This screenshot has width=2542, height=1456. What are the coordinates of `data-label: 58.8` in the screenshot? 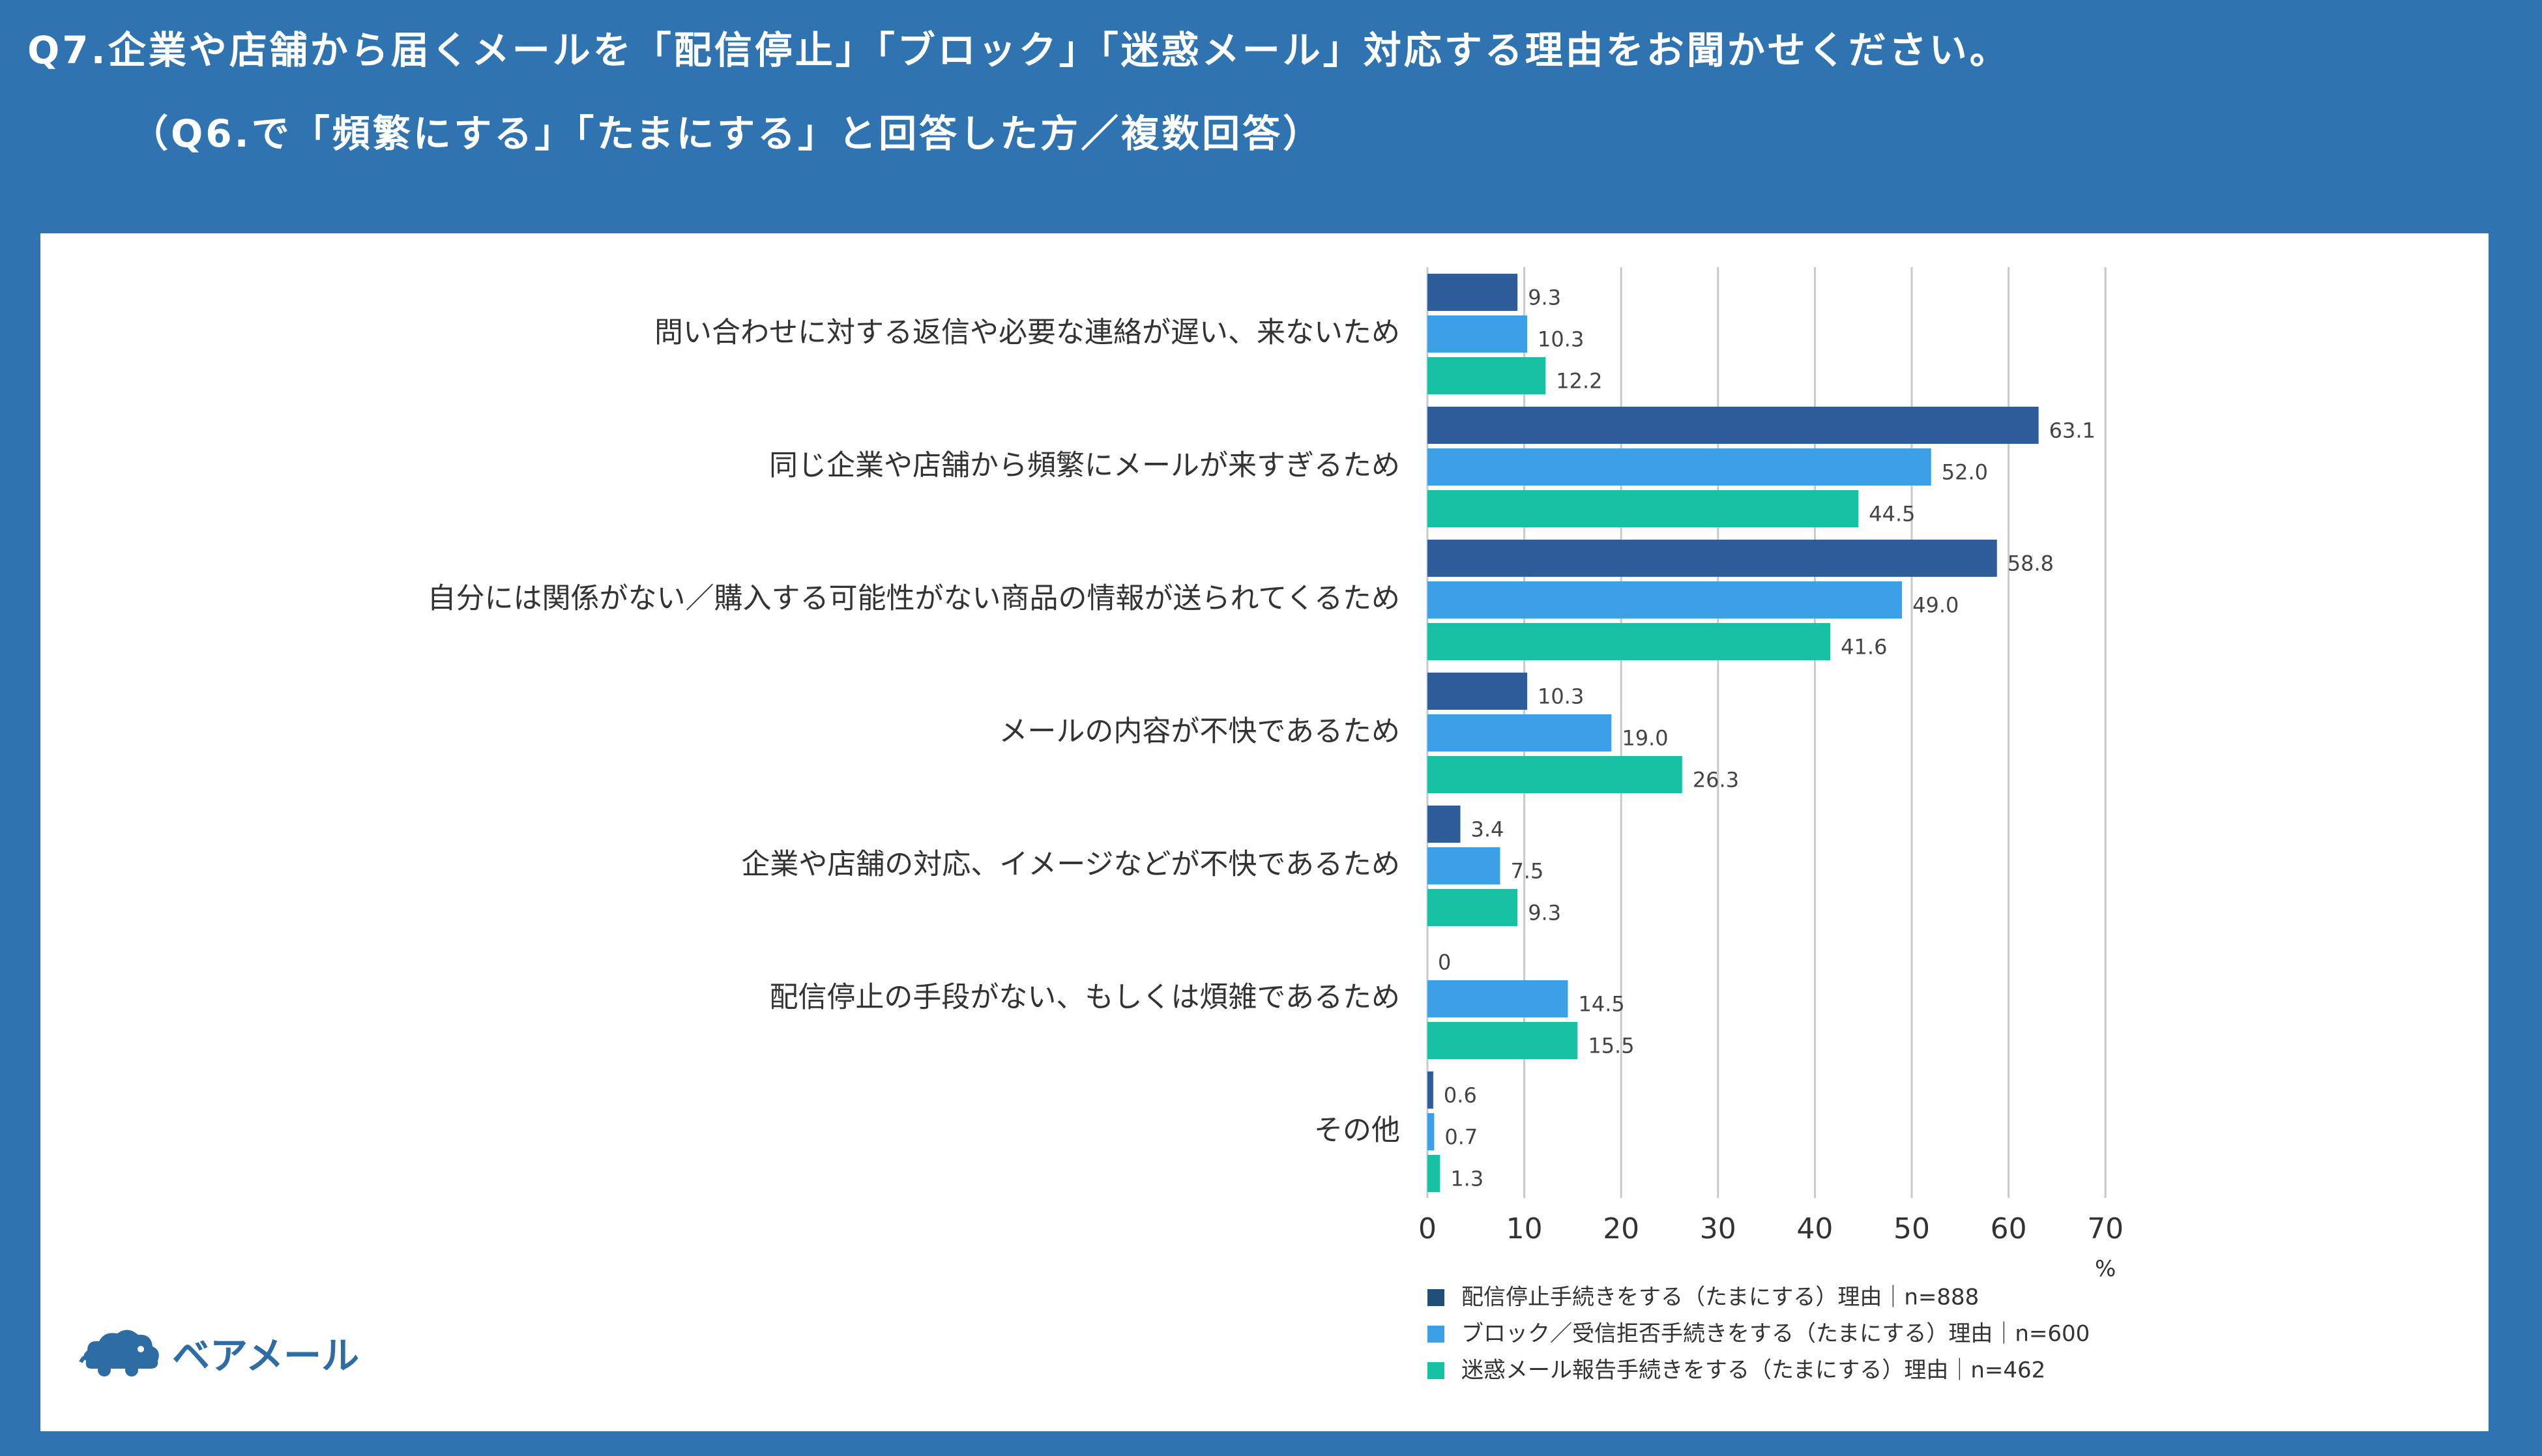 It's located at (2031, 563).